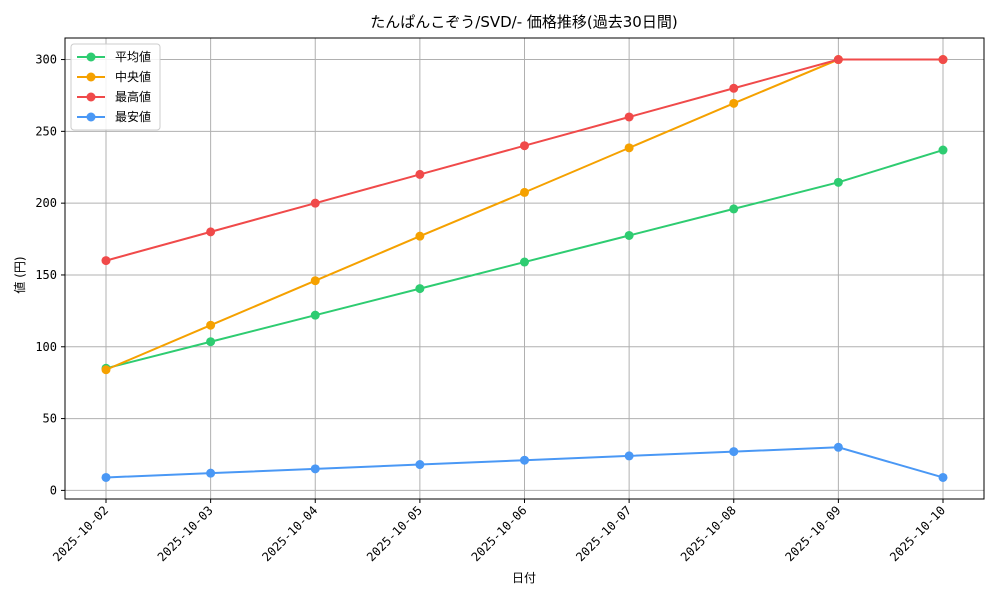  Describe the element at coordinates (19, 274) in the screenshot. I see `y-axis-label: 値 (円)` at that location.